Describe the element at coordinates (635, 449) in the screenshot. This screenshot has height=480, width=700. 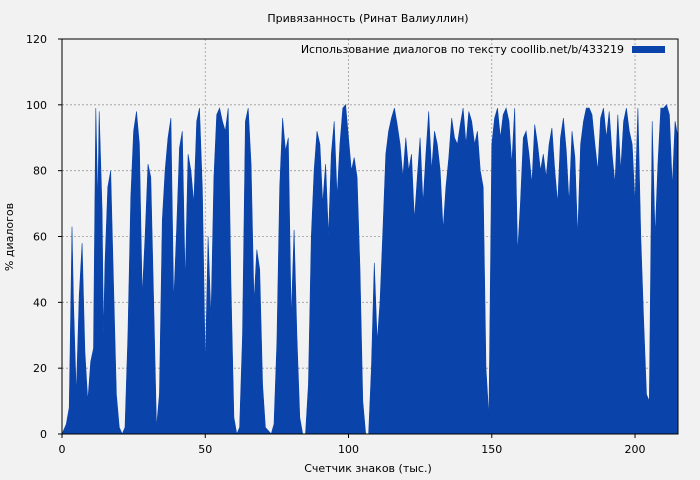
I see `x-tick-label: 200` at that location.